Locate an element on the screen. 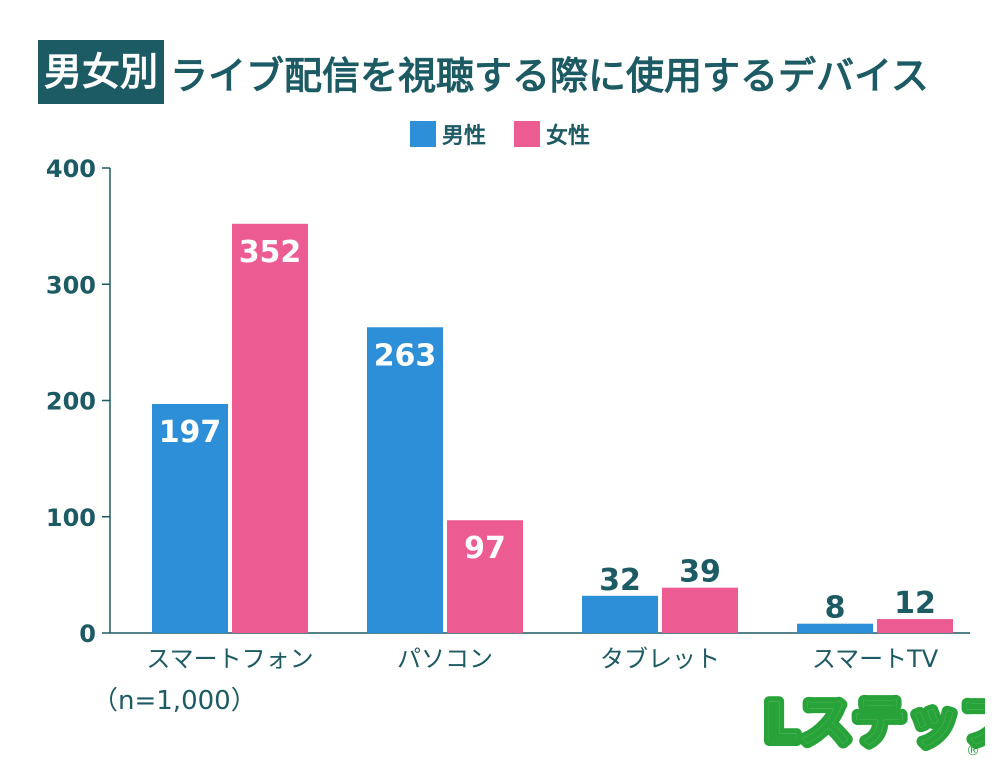  logo-text: Lステップ is located at coordinates (874, 722).